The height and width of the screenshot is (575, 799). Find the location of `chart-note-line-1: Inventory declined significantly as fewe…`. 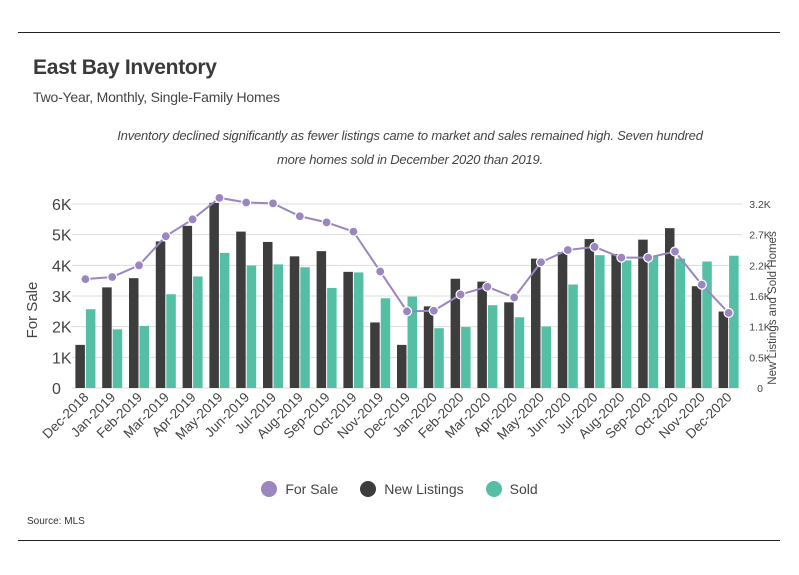

chart-note-line-1: Inventory declined significantly as fewe… is located at coordinates (410, 135).